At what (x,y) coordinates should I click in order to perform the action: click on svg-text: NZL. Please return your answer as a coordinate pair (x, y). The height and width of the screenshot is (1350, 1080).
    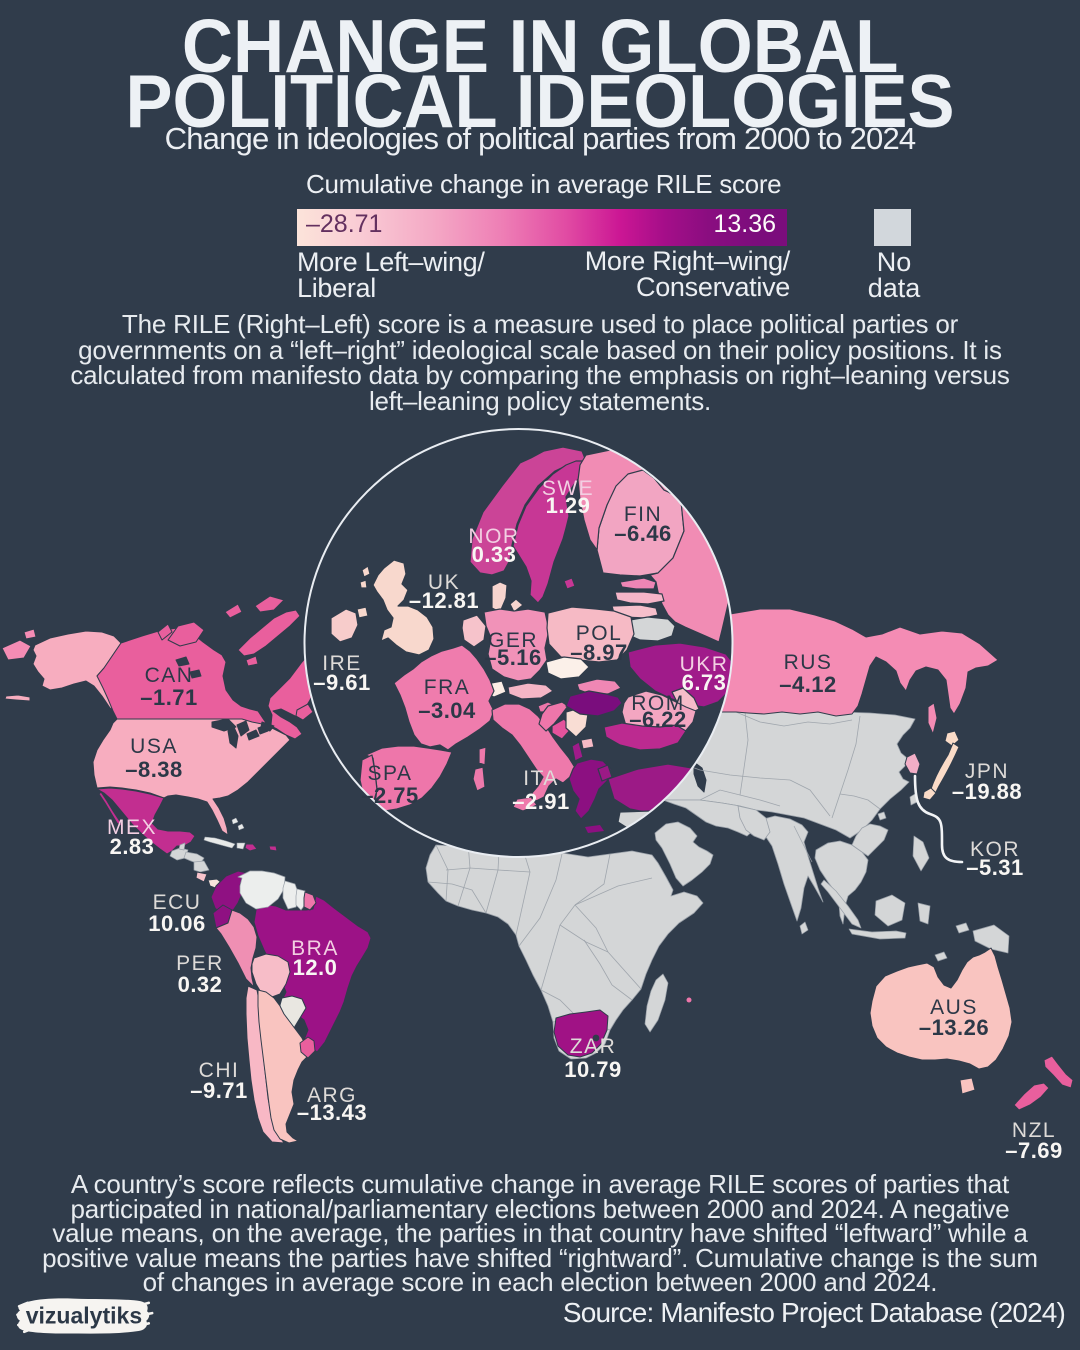
    Looking at the image, I should click on (1034, 1130).